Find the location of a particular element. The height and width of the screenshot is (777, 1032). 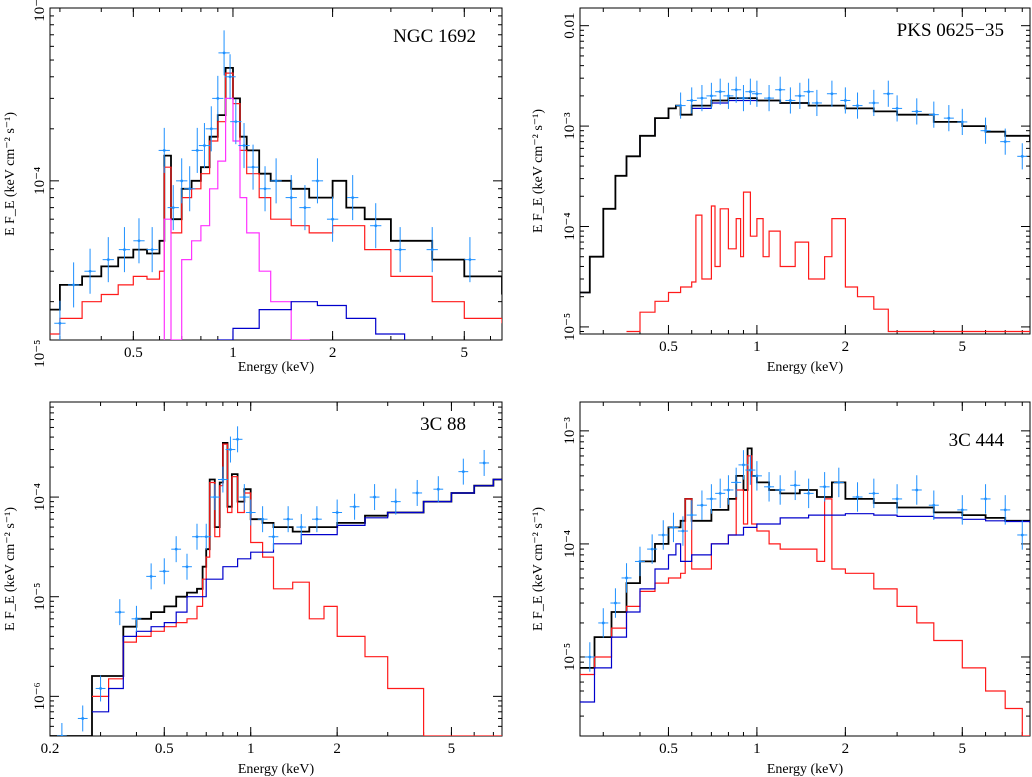

y-tick-label: 10⁻⁴ is located at coordinates (570, 226).